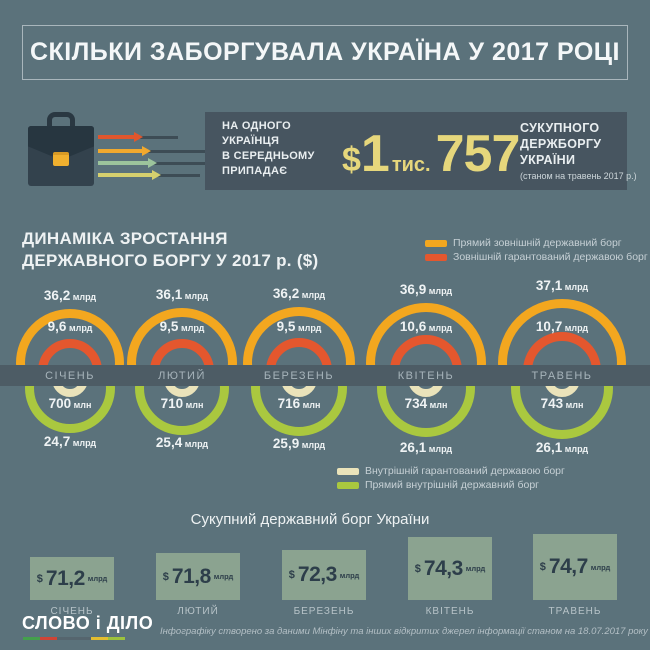 This screenshot has width=650, height=650. Describe the element at coordinates (575, 611) in the screenshot. I see `total-bar-month-label: ТРАВЕНЬ` at that location.